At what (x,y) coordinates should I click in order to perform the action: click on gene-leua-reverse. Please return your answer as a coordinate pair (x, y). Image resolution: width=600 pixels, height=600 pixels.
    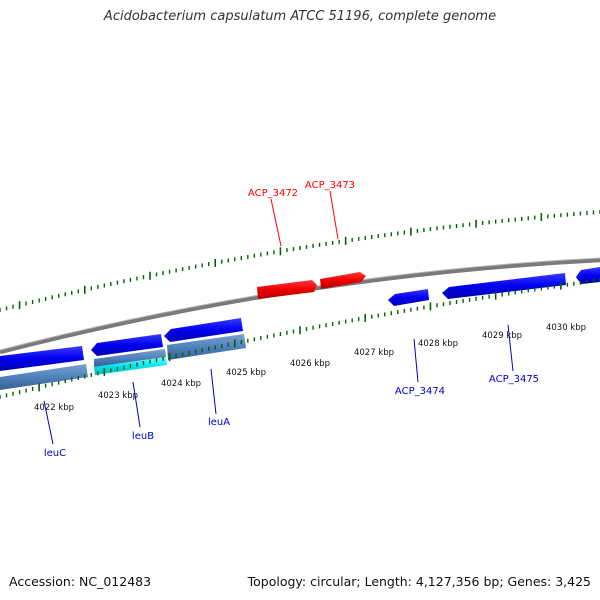
    Looking at the image, I should click on (203, 330).